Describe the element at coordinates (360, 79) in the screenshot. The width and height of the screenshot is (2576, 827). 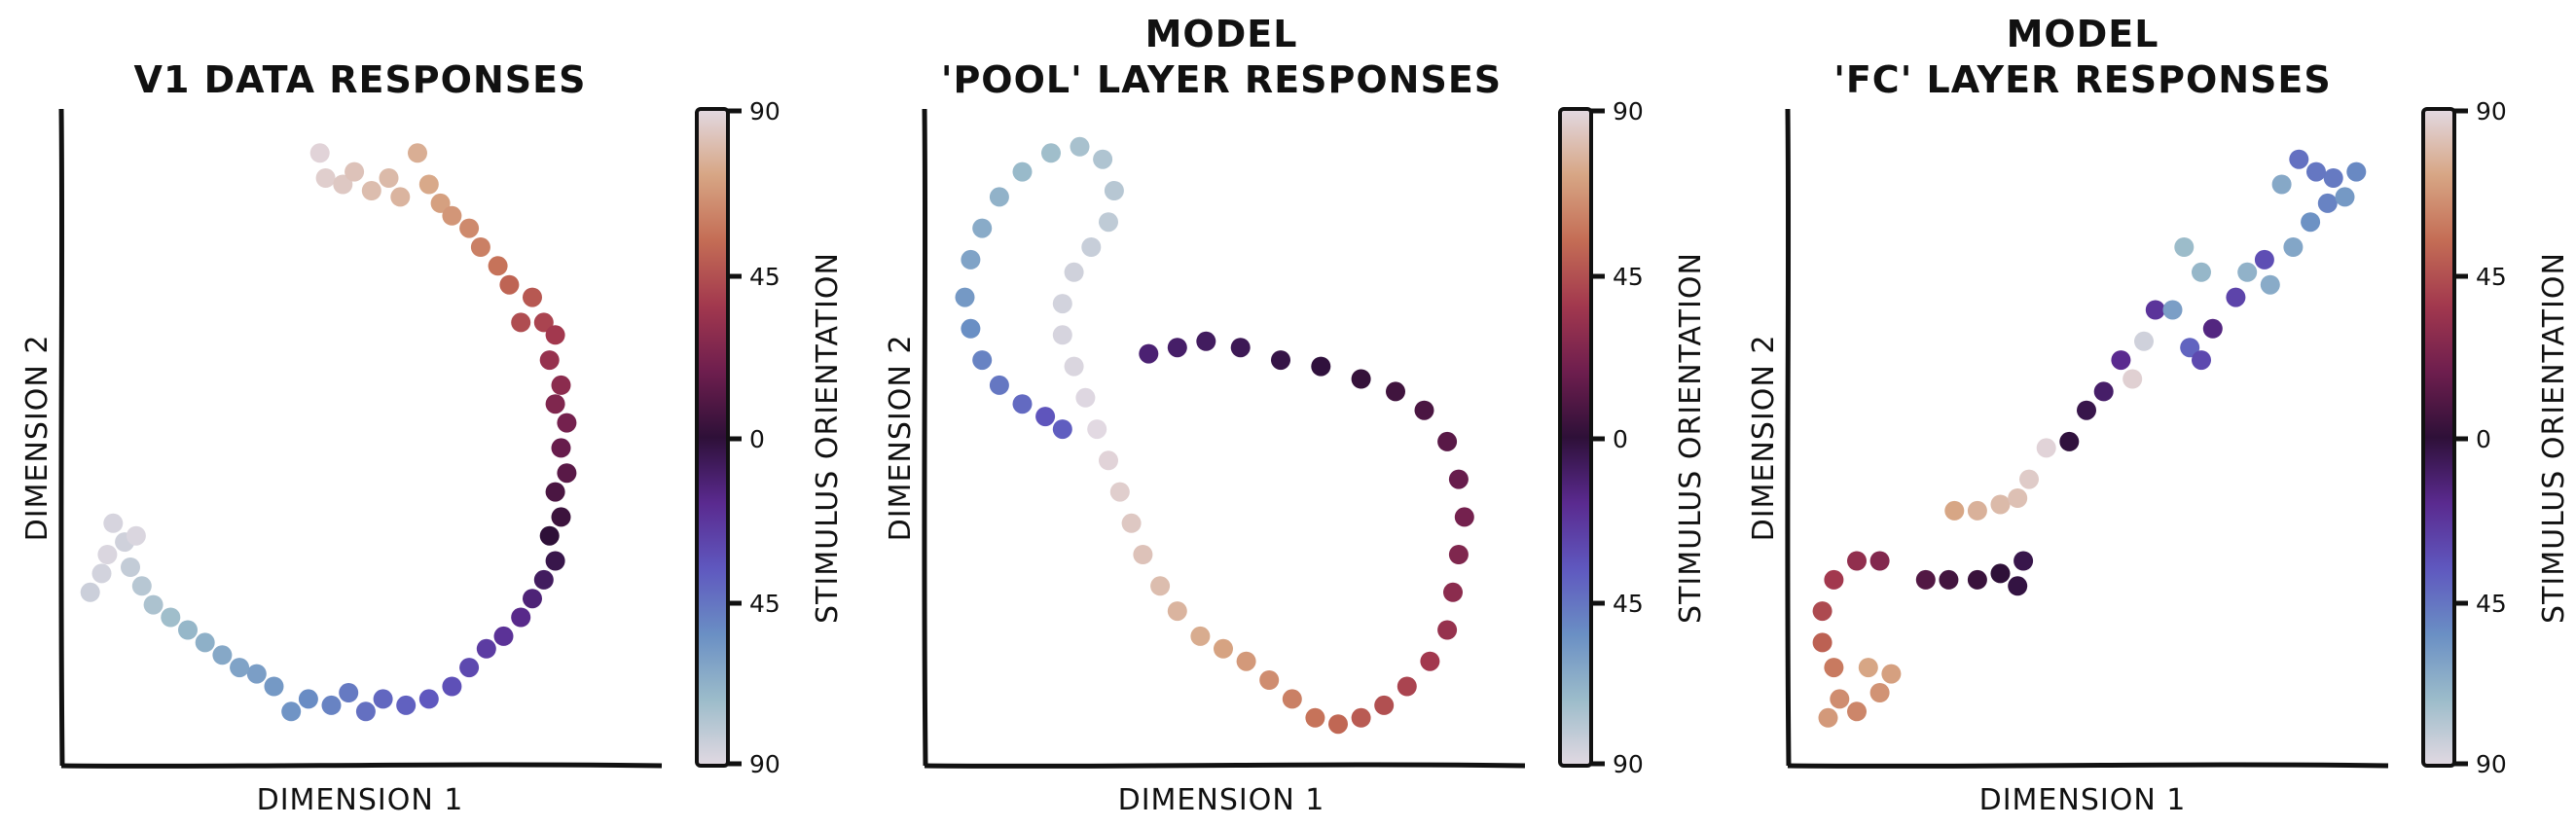
I see `panel-1-title: V1 DATA RESPONSES` at that location.